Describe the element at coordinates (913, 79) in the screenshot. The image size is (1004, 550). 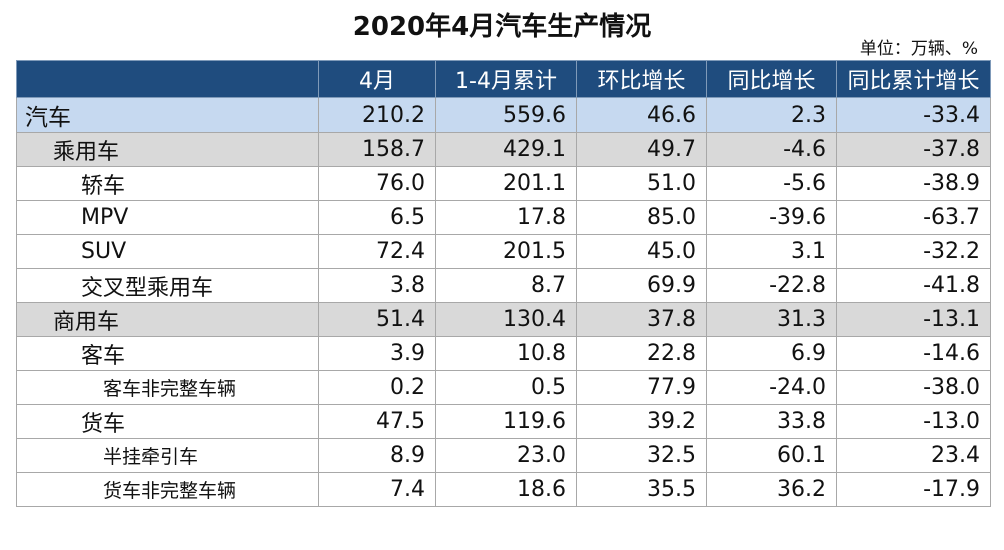
I see `header-cell-yoy-cumulative-growth: 同比累计增长` at that location.